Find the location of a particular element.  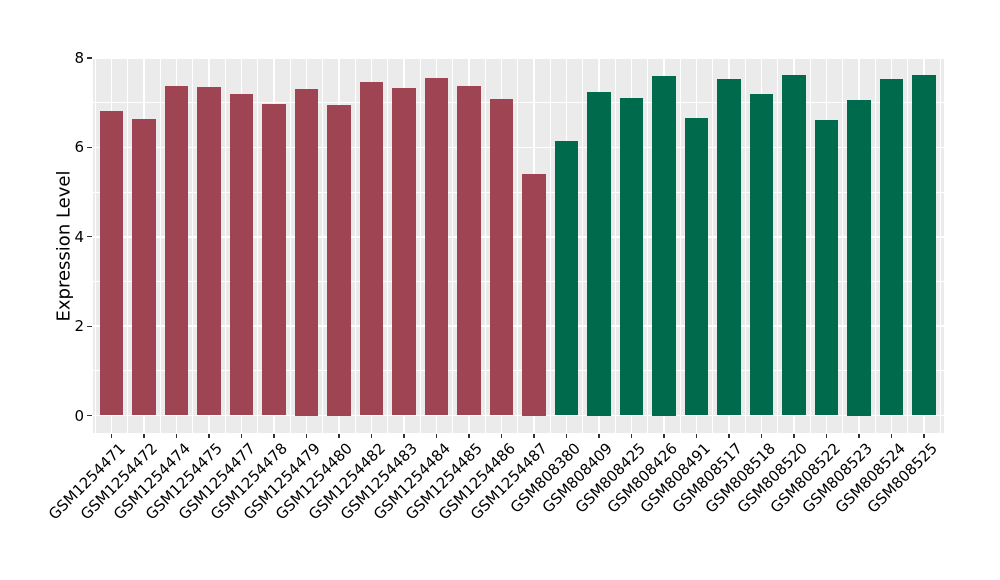

y-axis-title: Expression Level is located at coordinates (64, 246).